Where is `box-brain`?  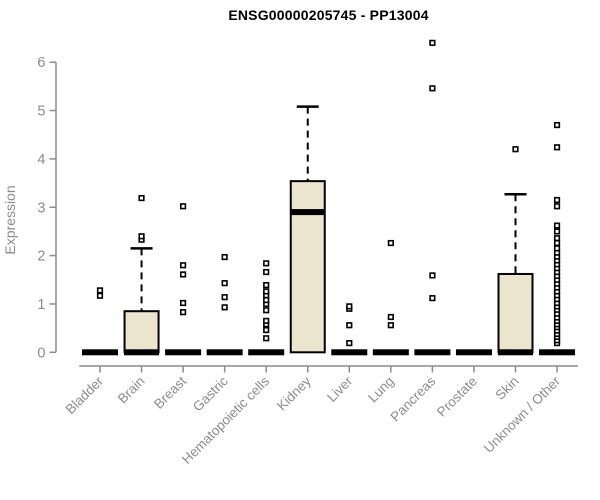
box-brain is located at coordinates (141, 332).